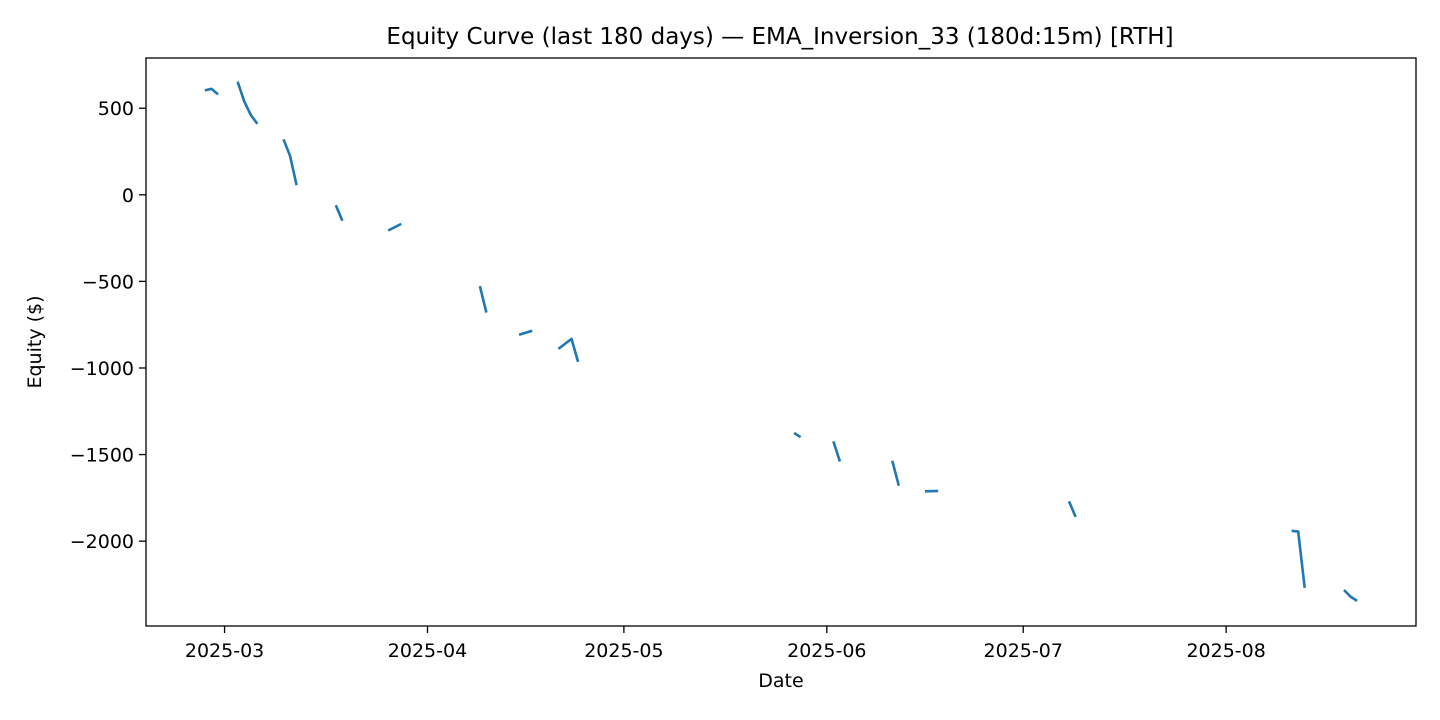 The height and width of the screenshot is (720, 1440). Describe the element at coordinates (108, 325) in the screenshot. I see `y-axis: 500 0 −500 −1000 −1500 −2000` at that location.